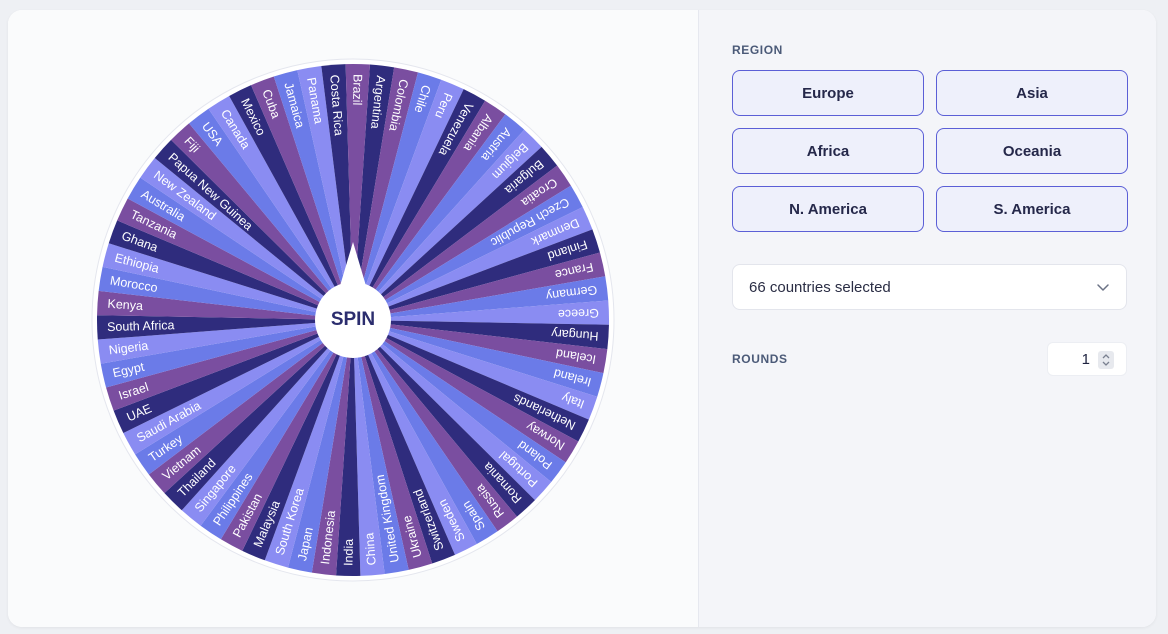 This screenshot has height=634, width=1168. Describe the element at coordinates (1032, 93) in the screenshot. I see `region-button-asia: Asia` at that location.